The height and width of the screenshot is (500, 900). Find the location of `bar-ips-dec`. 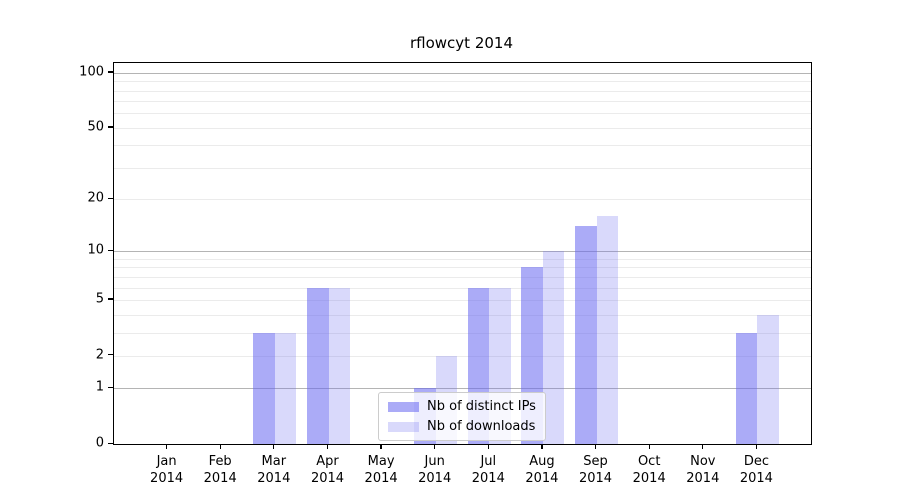

bar-ips-dec is located at coordinates (746, 388).